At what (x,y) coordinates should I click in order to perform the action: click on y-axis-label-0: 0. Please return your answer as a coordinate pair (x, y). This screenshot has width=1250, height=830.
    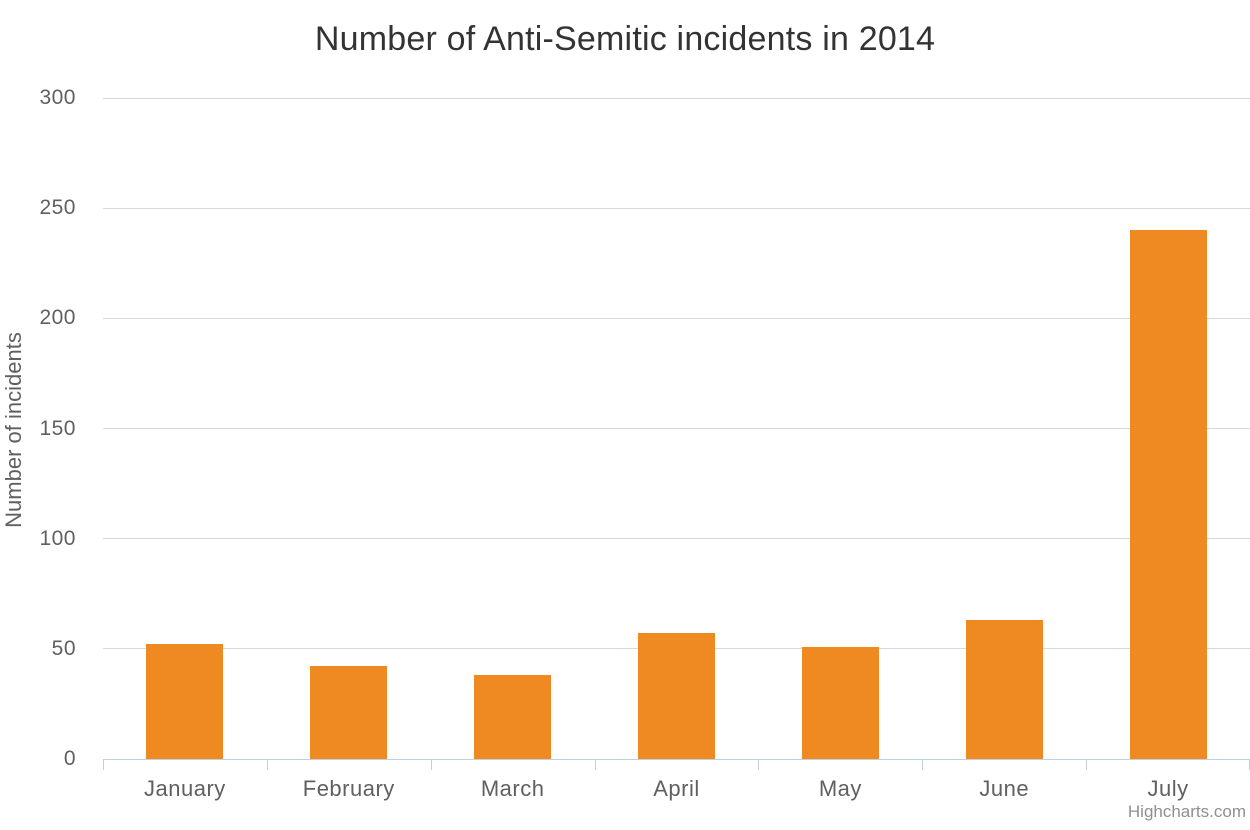
    Looking at the image, I should click on (69, 758).